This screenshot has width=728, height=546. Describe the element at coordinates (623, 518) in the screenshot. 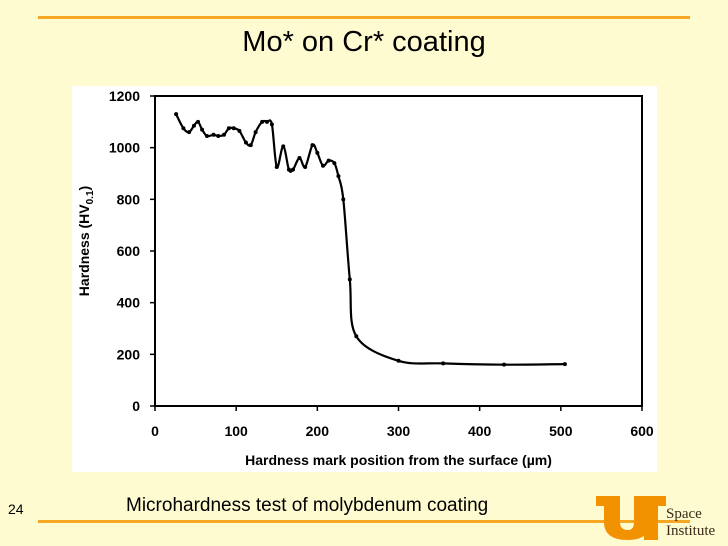

I see `logo-u-shape` at that location.